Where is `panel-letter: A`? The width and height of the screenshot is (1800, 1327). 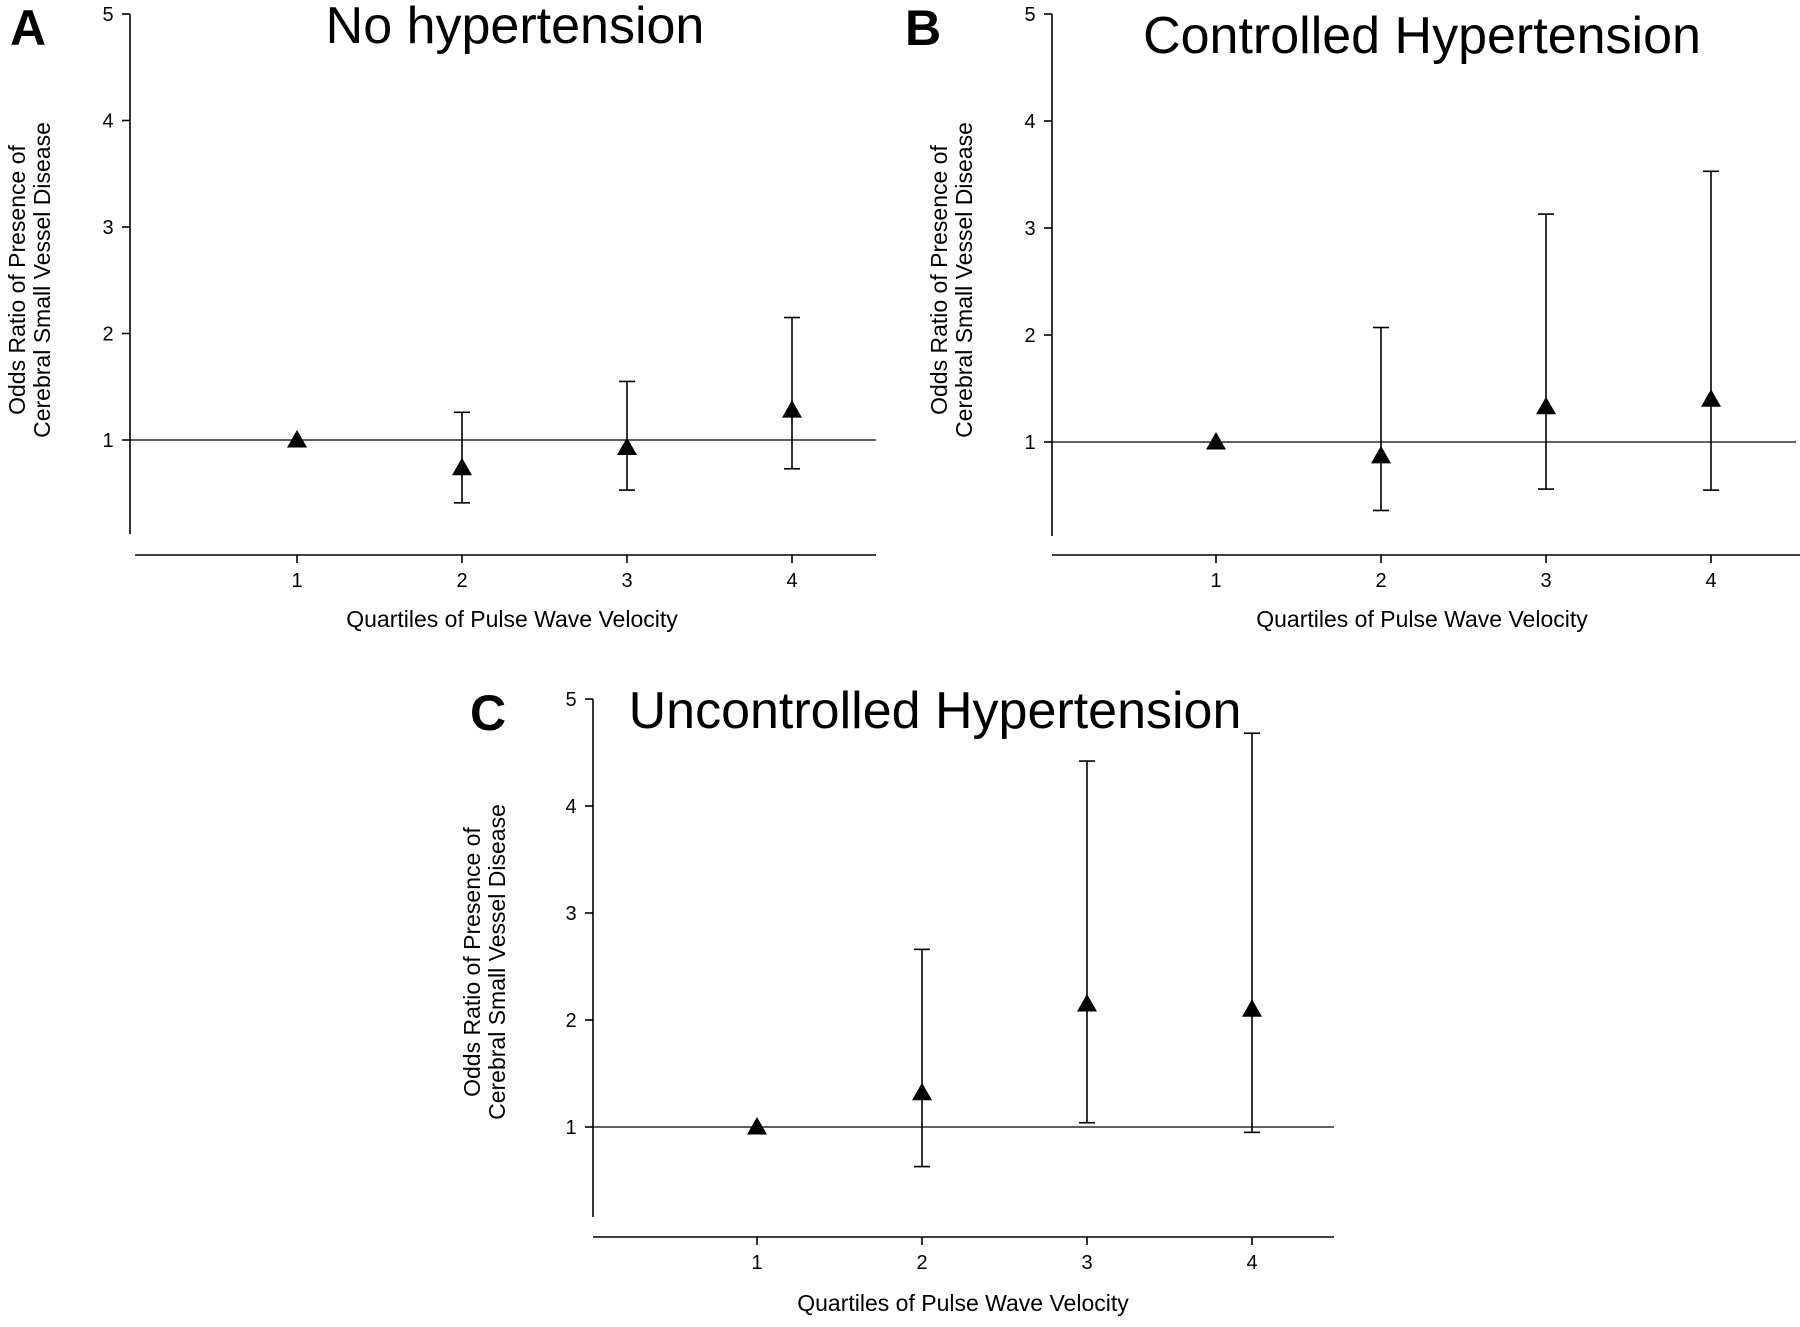
panel-letter: A is located at coordinates (28, 28).